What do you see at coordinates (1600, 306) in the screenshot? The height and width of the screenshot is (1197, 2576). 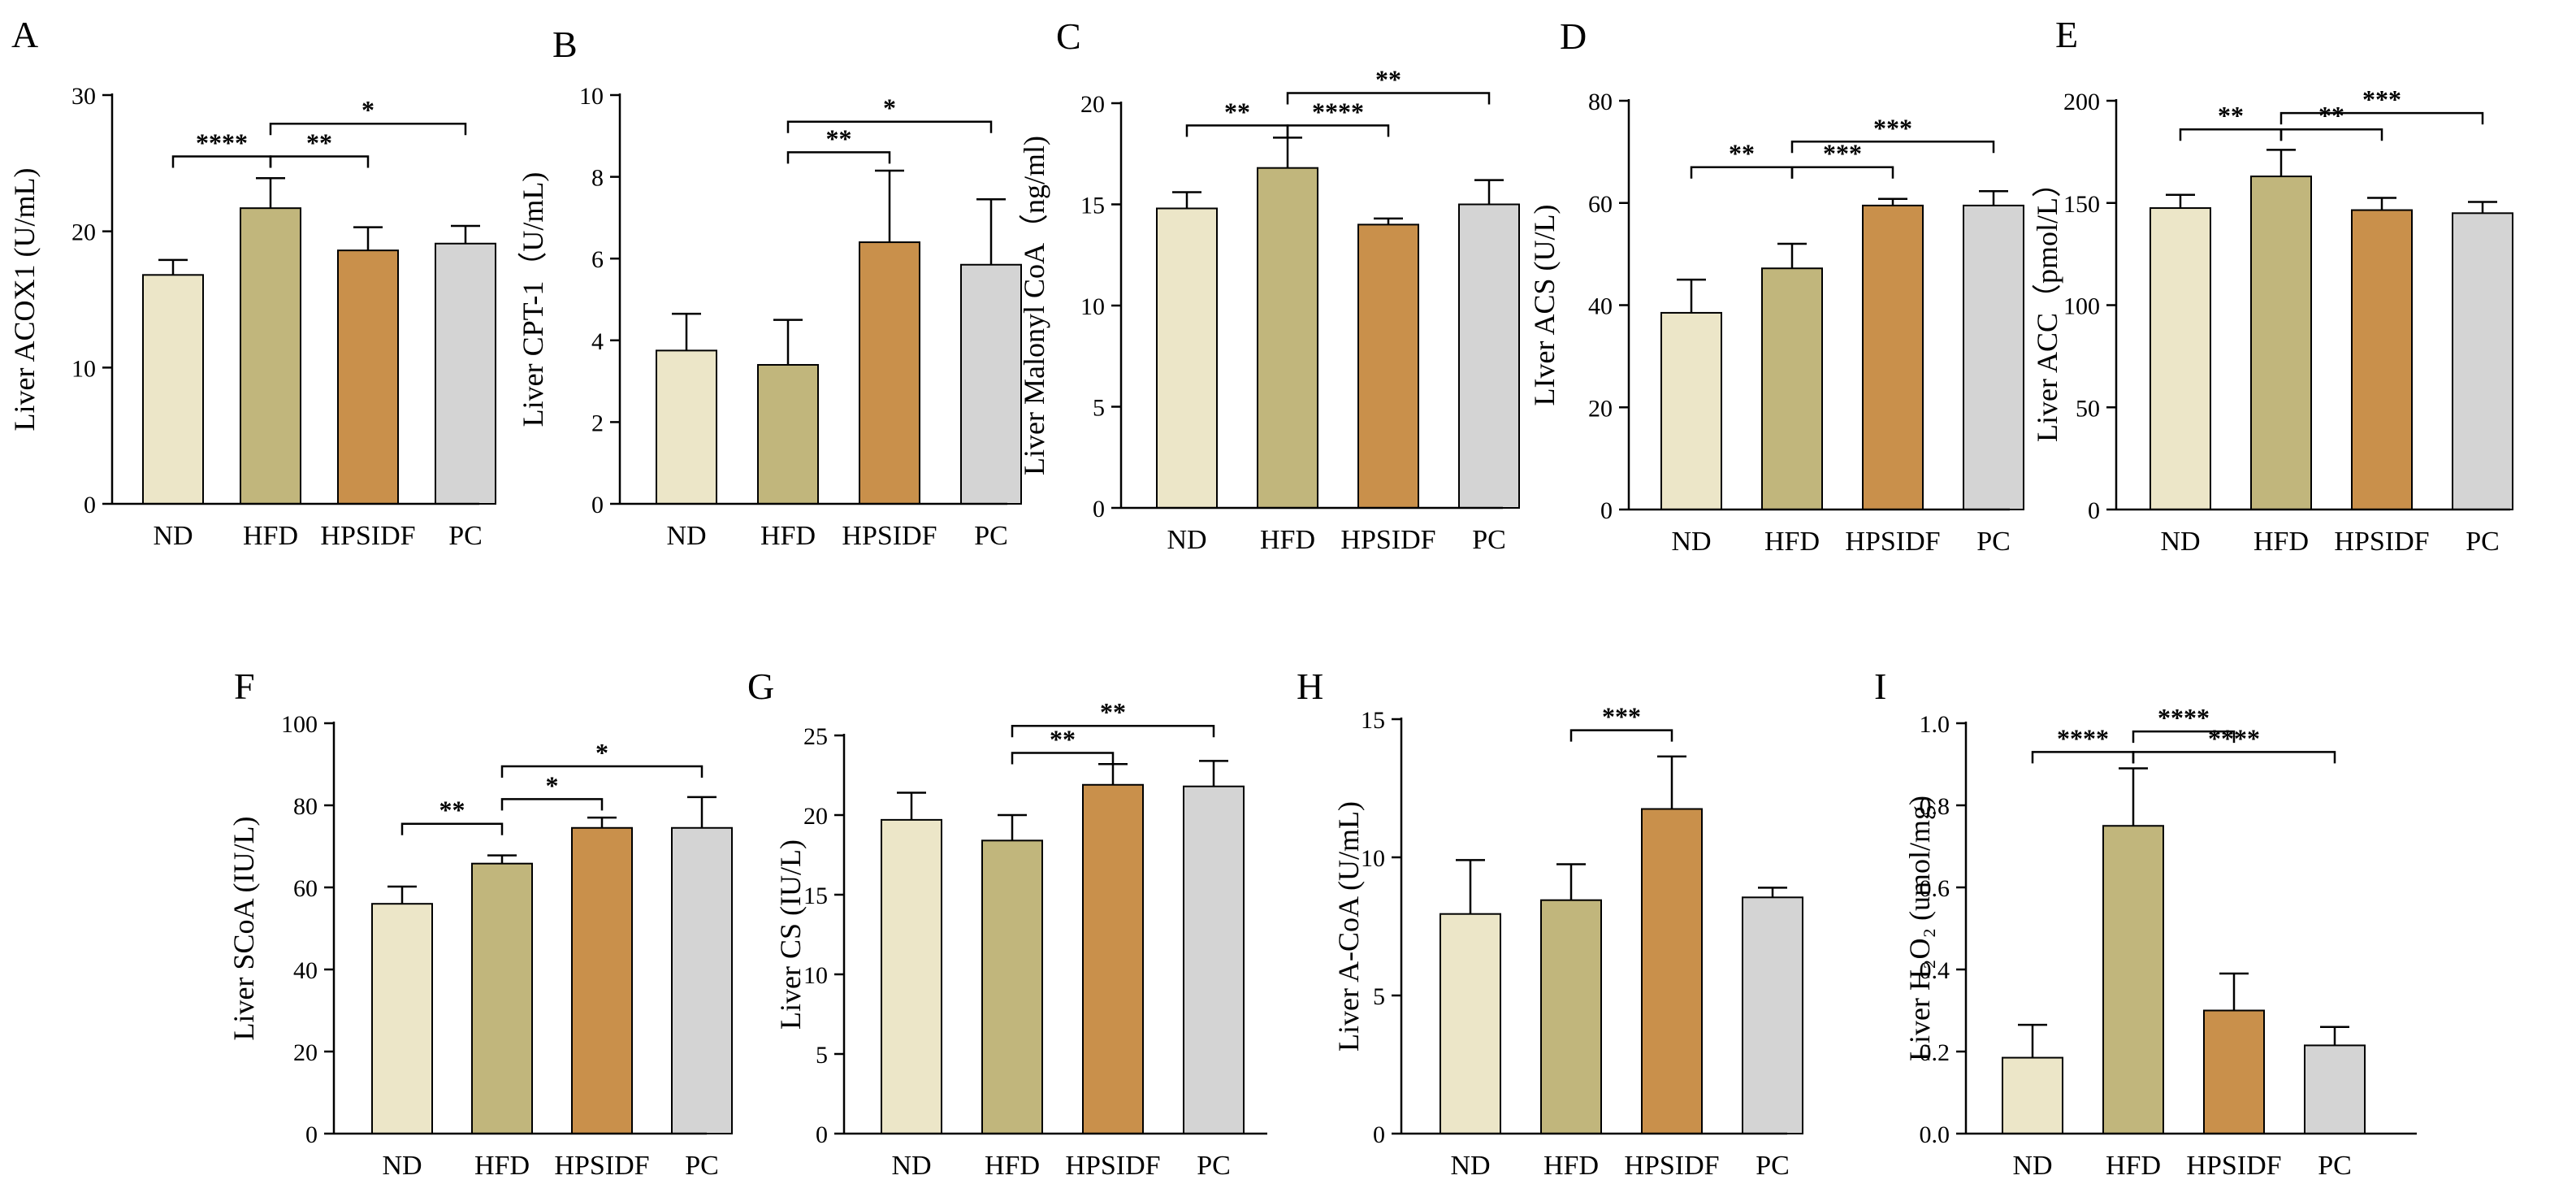 I see `y-tick-label: 40` at bounding box center [1600, 306].